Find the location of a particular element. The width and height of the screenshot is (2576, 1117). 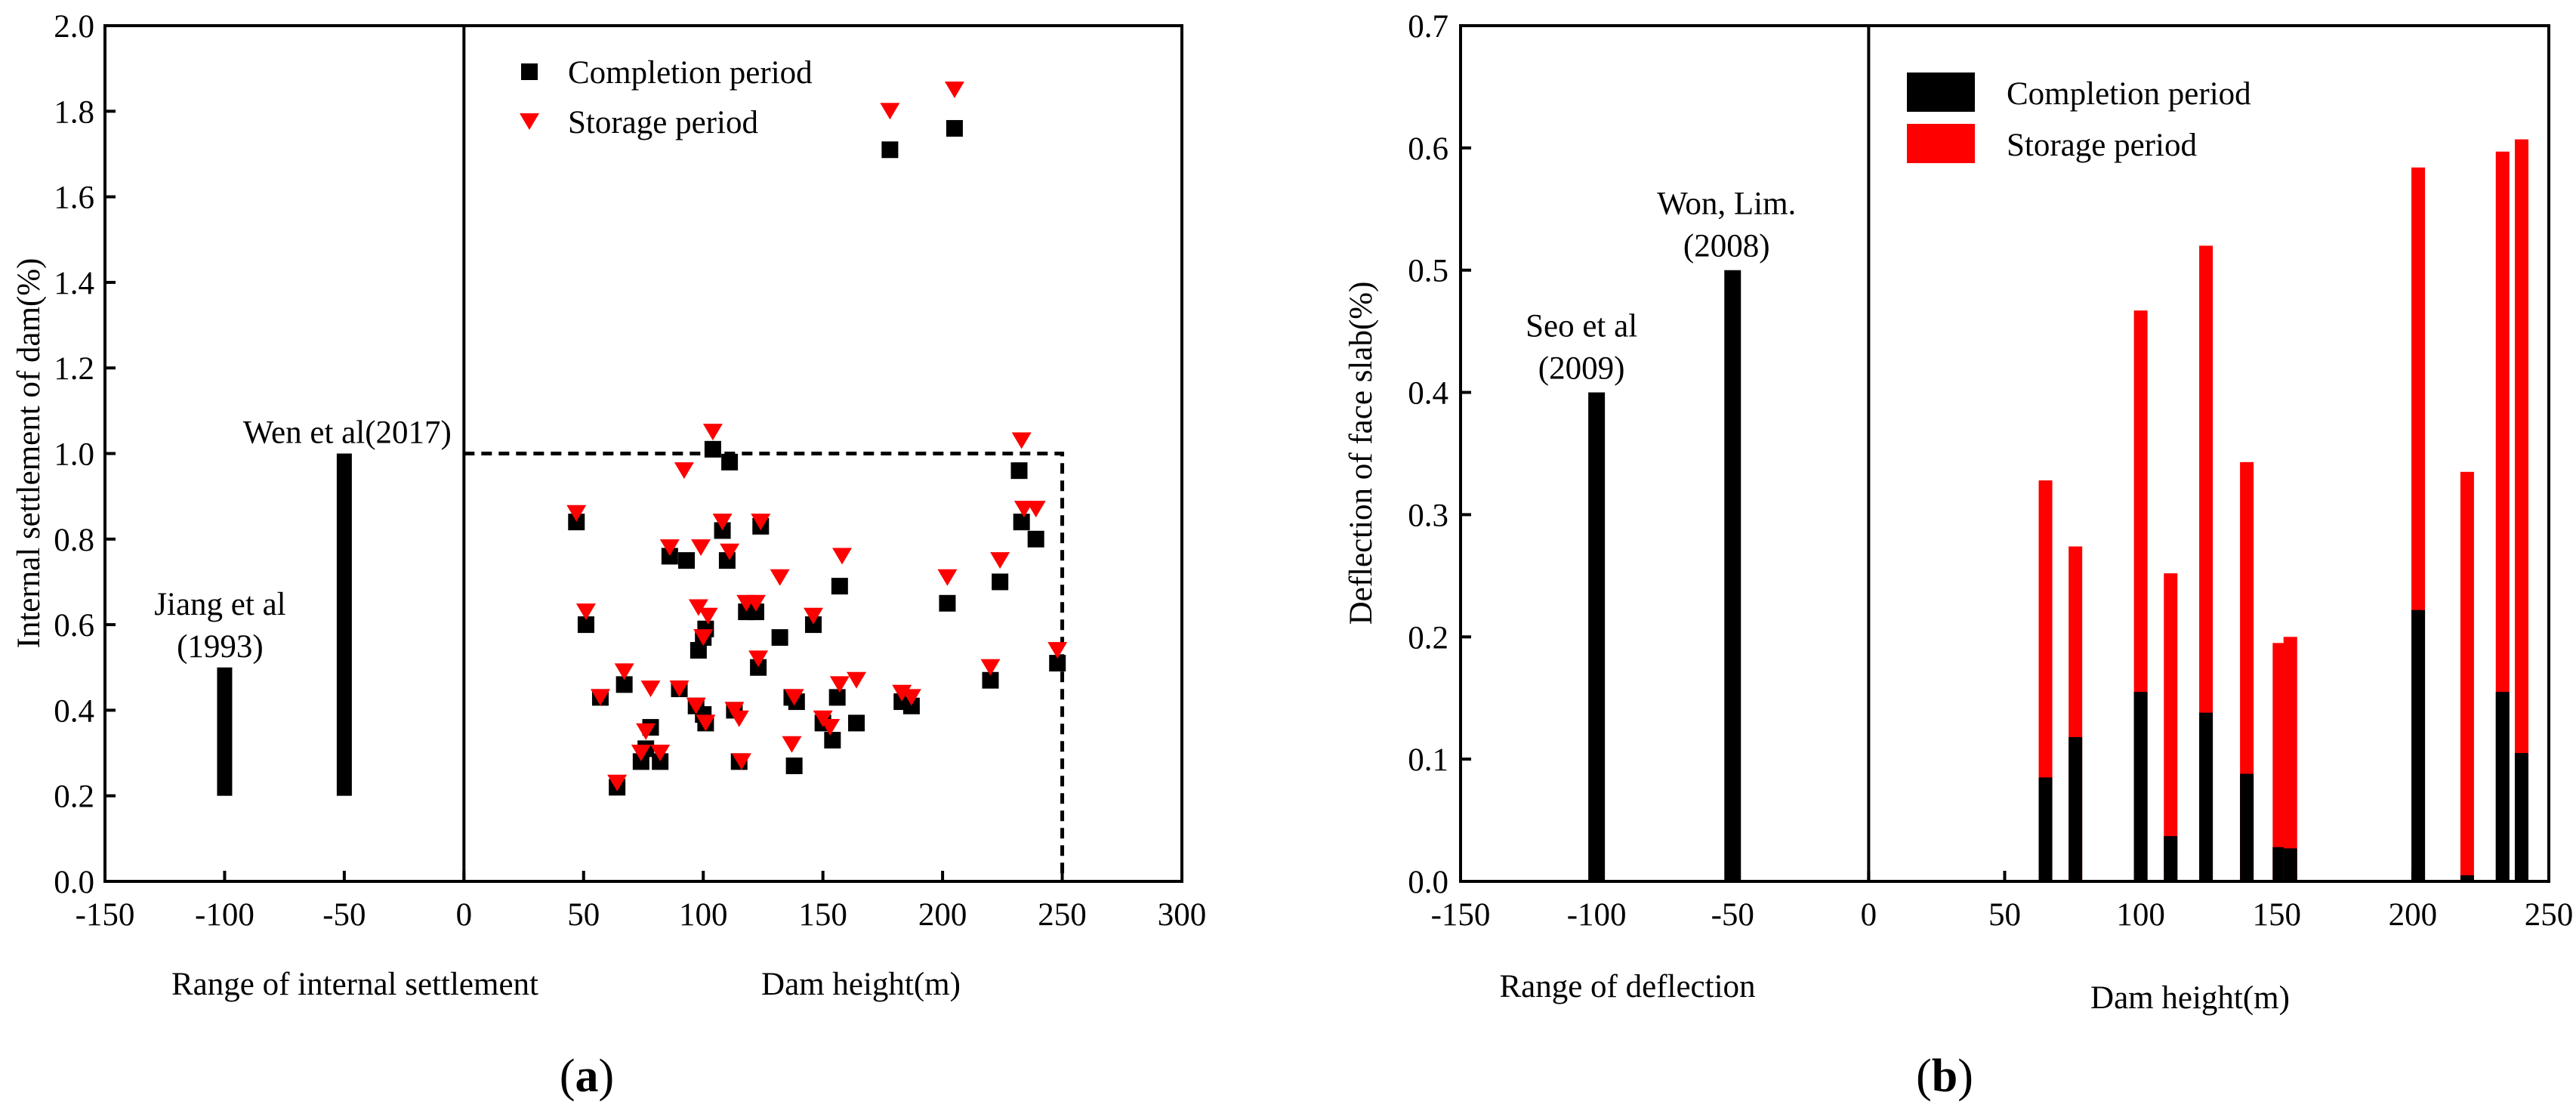

y-tick-label-b: 0.0 is located at coordinates (1428, 882).